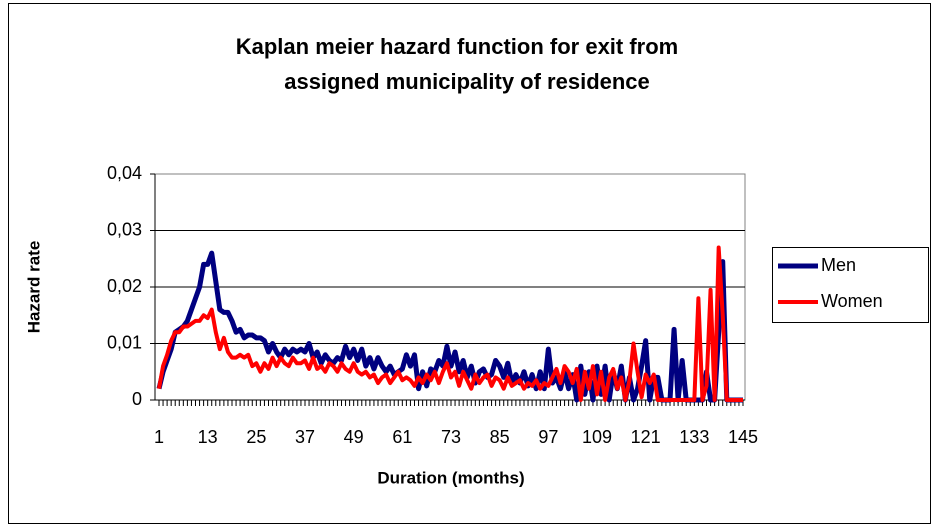 This screenshot has width=935, height=529. I want to click on y-tick-label: 0,04, so click(124, 173).